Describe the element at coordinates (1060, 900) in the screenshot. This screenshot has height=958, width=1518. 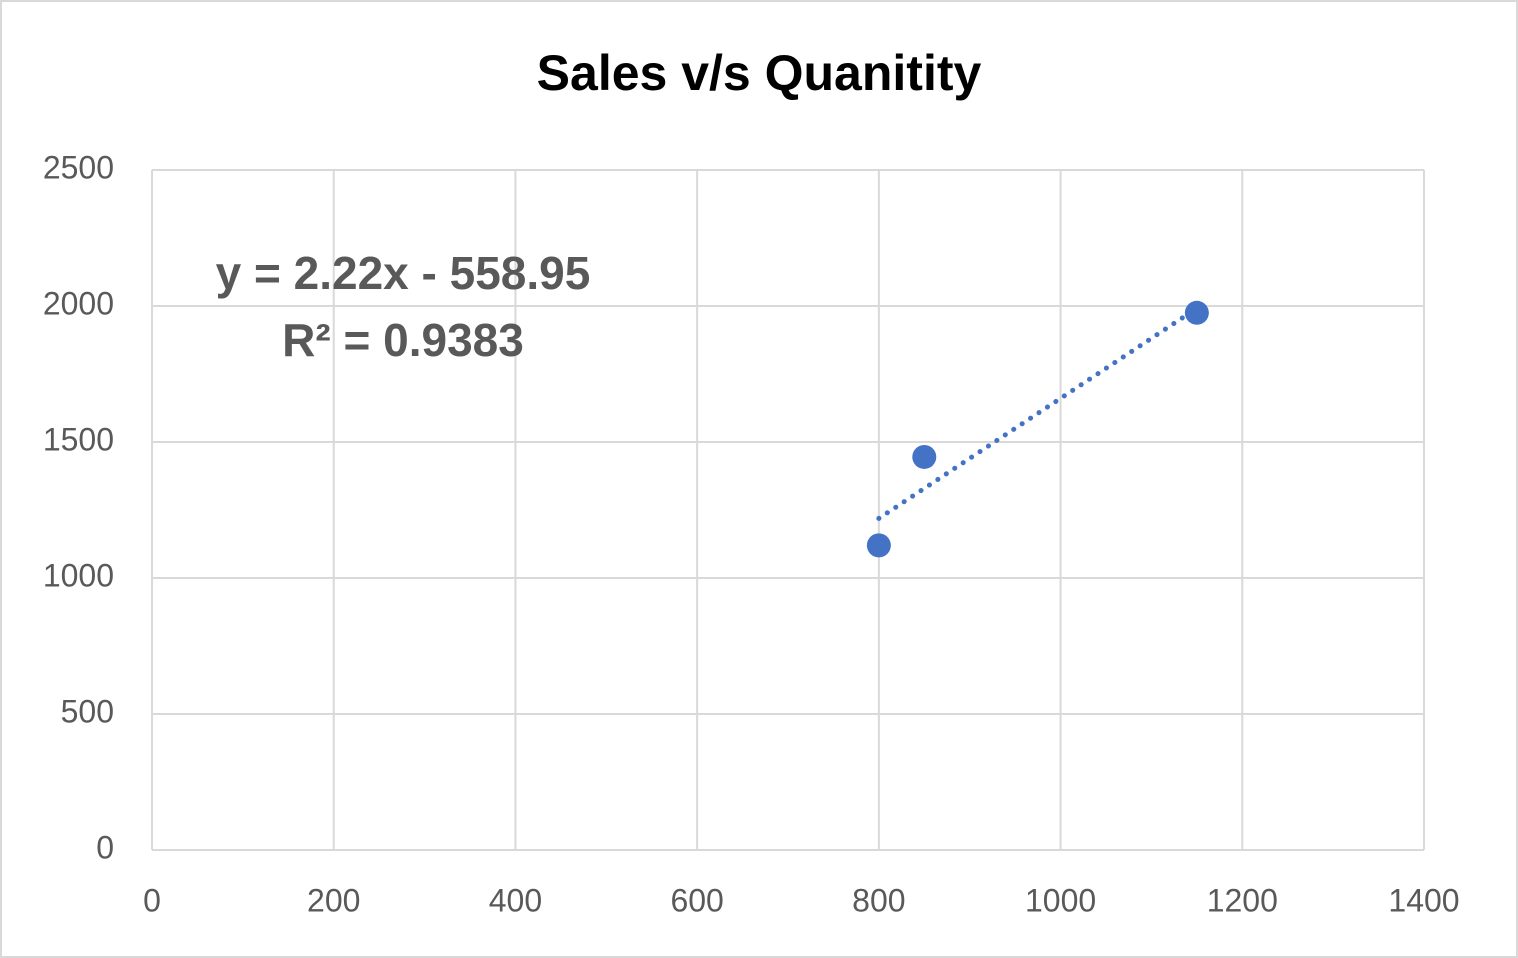
I see `x-tick-label: 1000` at that location.